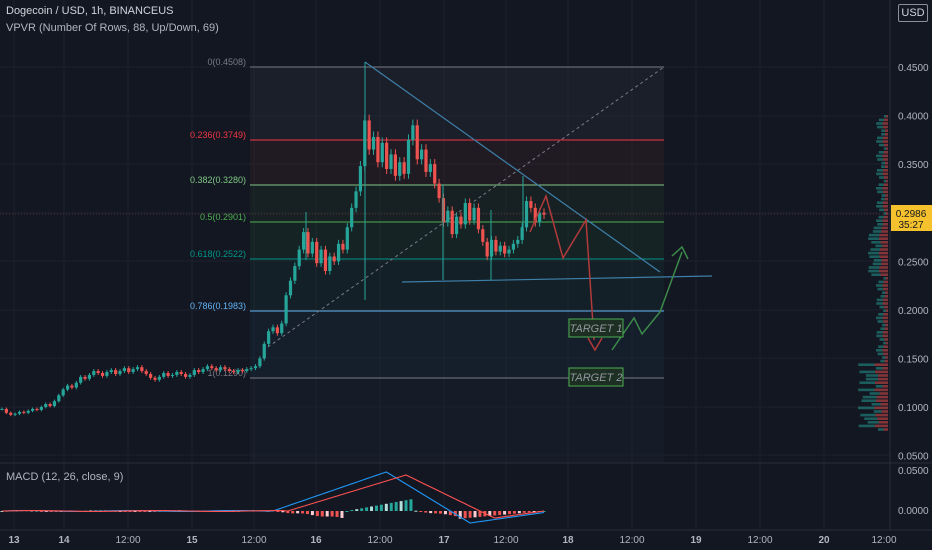  Describe the element at coordinates (226, 373) in the screenshot. I see `fib-label-1: 1(0.1290)` at that location.